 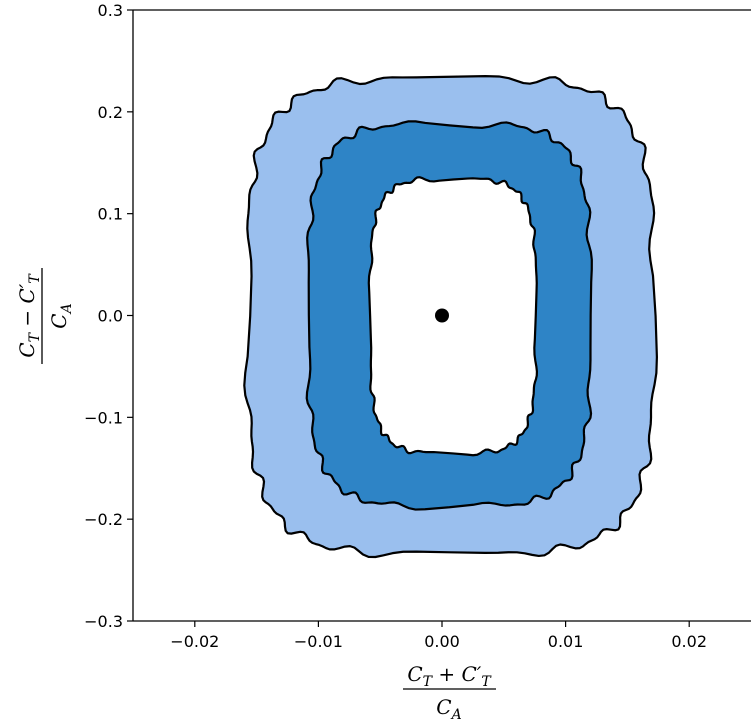 What do you see at coordinates (318, 641) in the screenshot?
I see `x-tick-label: −0.01` at bounding box center [318, 641].